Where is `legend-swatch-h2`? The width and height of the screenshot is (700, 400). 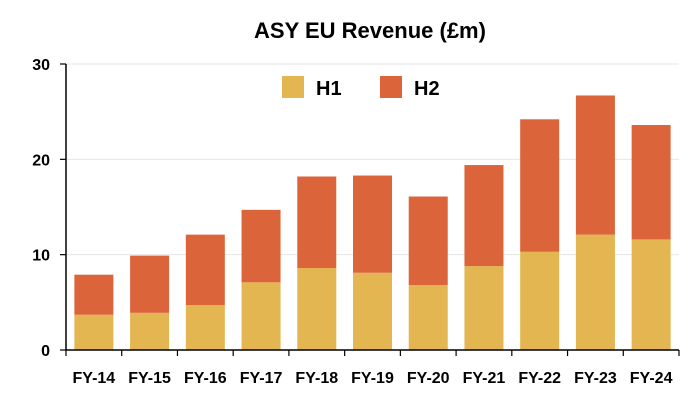
legend-swatch-h2 is located at coordinates (391, 87).